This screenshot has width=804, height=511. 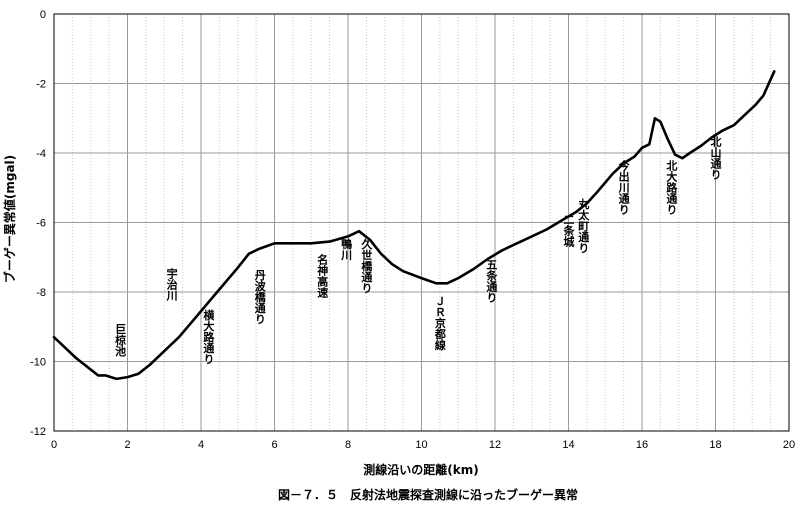 I want to click on annotation-label: 鴨川, so click(x=347, y=248).